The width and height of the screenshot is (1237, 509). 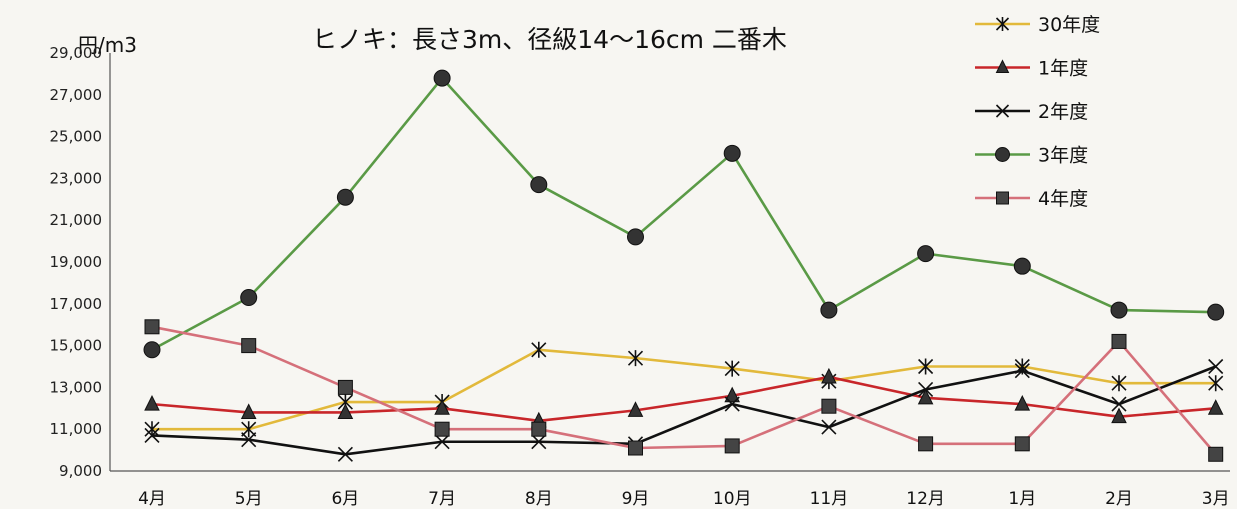 I want to click on series-line, so click(x=684, y=389).